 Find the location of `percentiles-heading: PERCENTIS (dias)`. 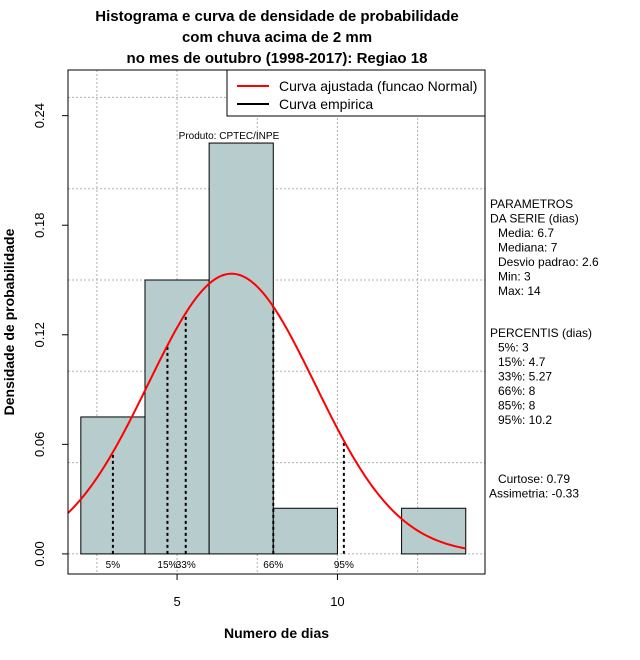

percentiles-heading: PERCENTIS (dias) is located at coordinates (541, 333).